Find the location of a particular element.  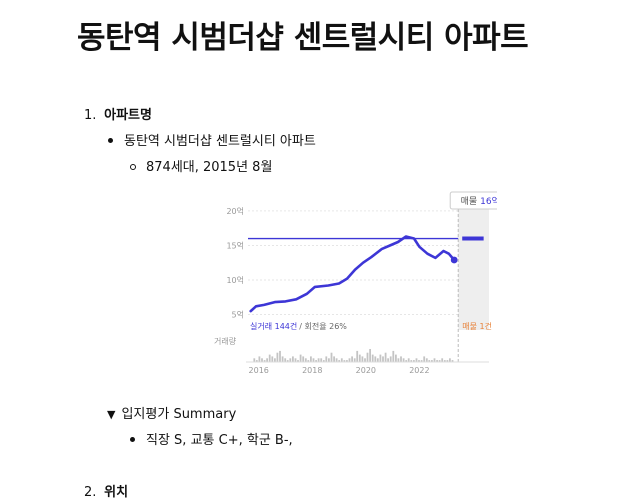

apartment-name-item: 동탄역 시범더샵 센트럴시티 아파트 is located at coordinates (212, 139).